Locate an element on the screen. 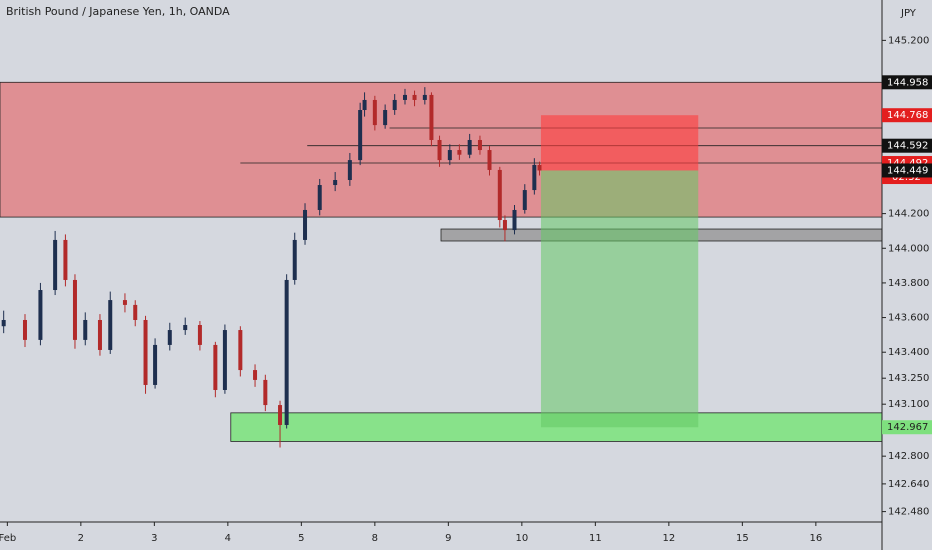 This screenshot has height=550, width=932. x-tick-label: Feb is located at coordinates (8, 538).